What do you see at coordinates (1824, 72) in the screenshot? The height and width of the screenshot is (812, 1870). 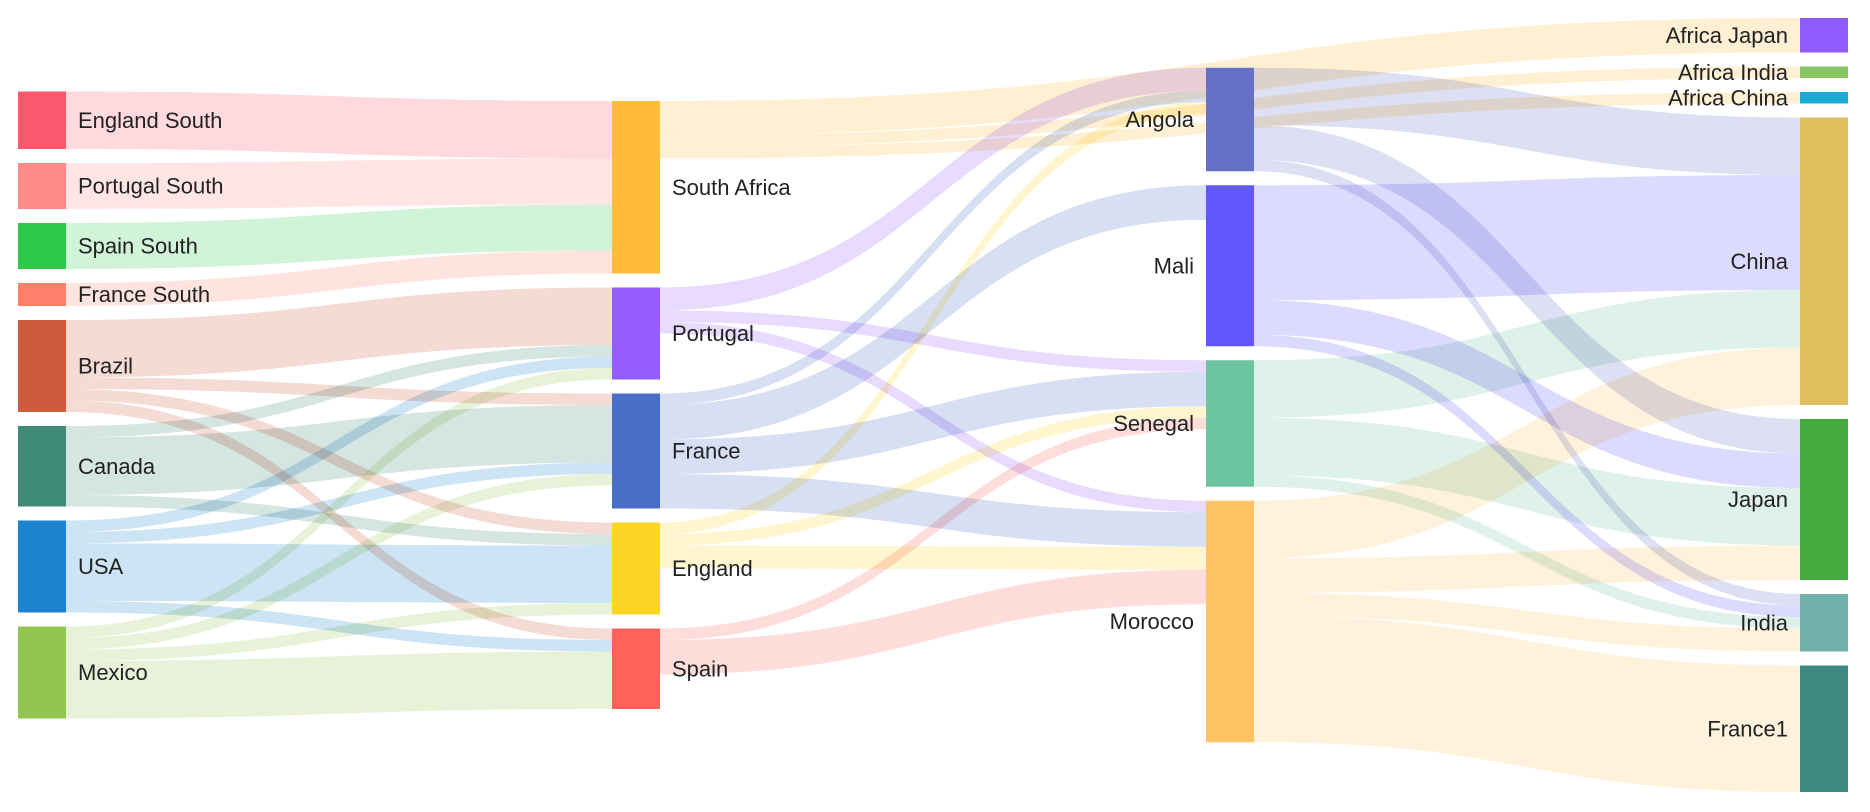 I see `node-africa-india` at bounding box center [1824, 72].